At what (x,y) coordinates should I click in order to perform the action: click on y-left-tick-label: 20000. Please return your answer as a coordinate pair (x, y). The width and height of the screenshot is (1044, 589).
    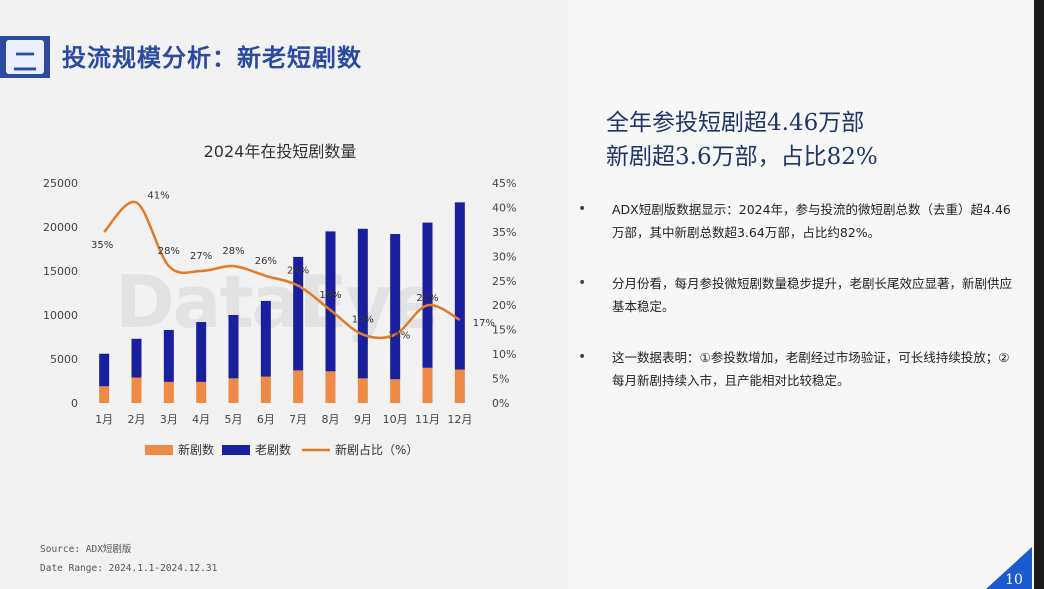
    Looking at the image, I should click on (60, 227).